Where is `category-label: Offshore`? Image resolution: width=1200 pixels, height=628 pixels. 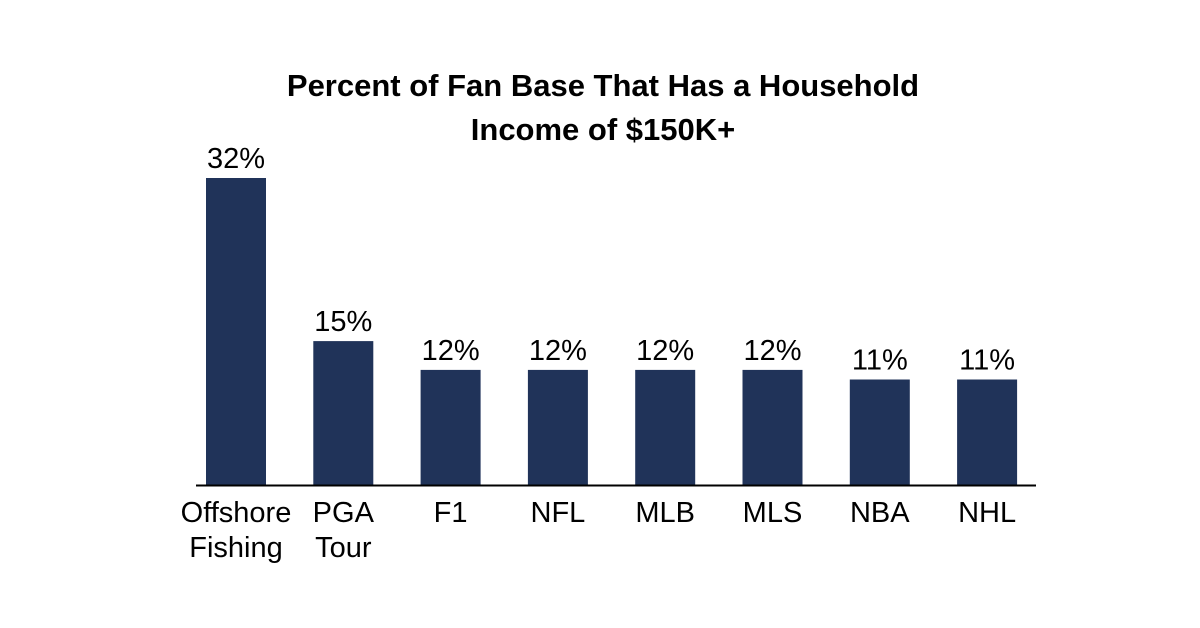 category-label: Offshore is located at coordinates (236, 513).